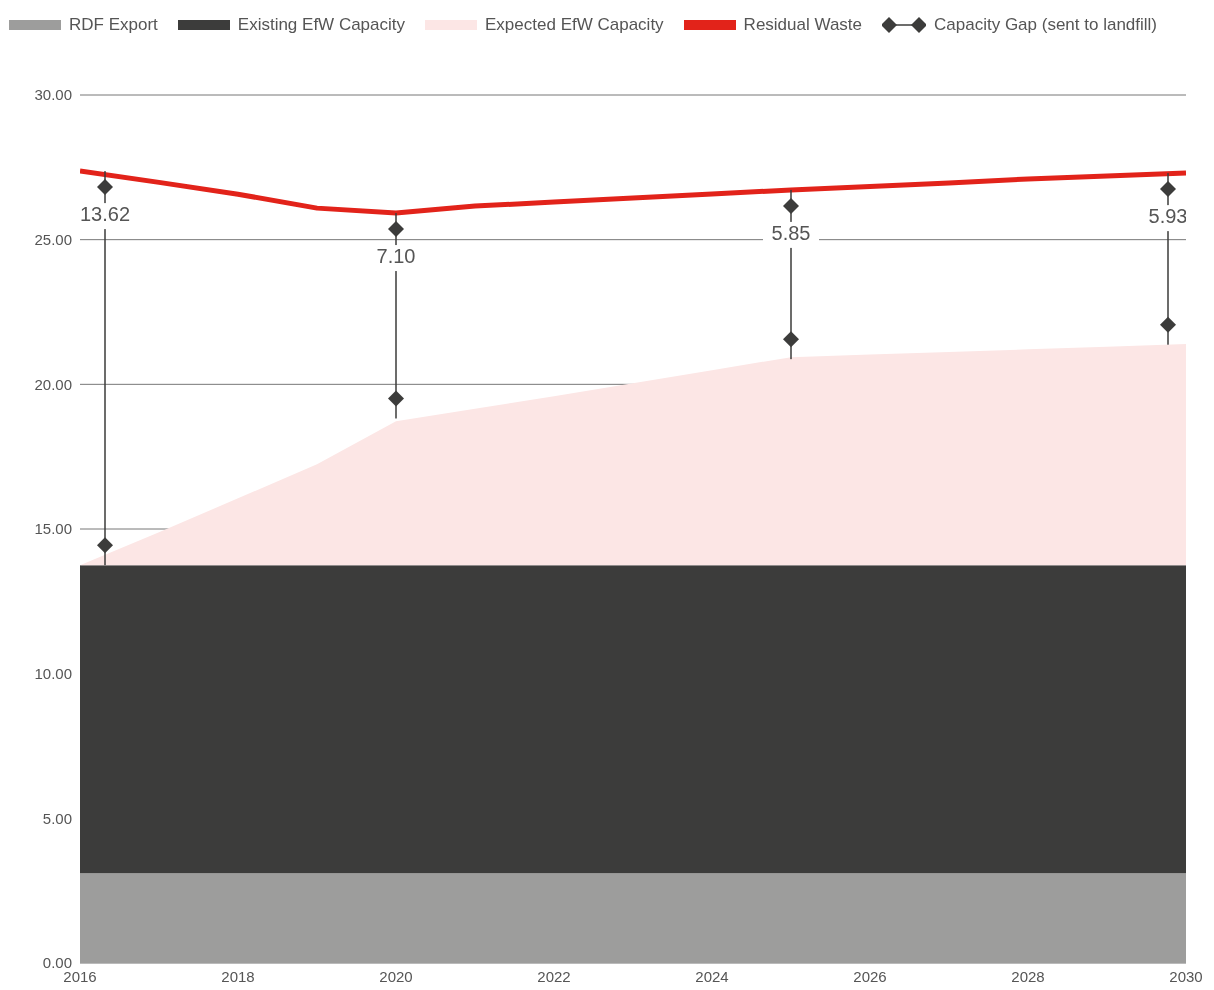  I want to click on x-tick-label: 2026, so click(870, 976).